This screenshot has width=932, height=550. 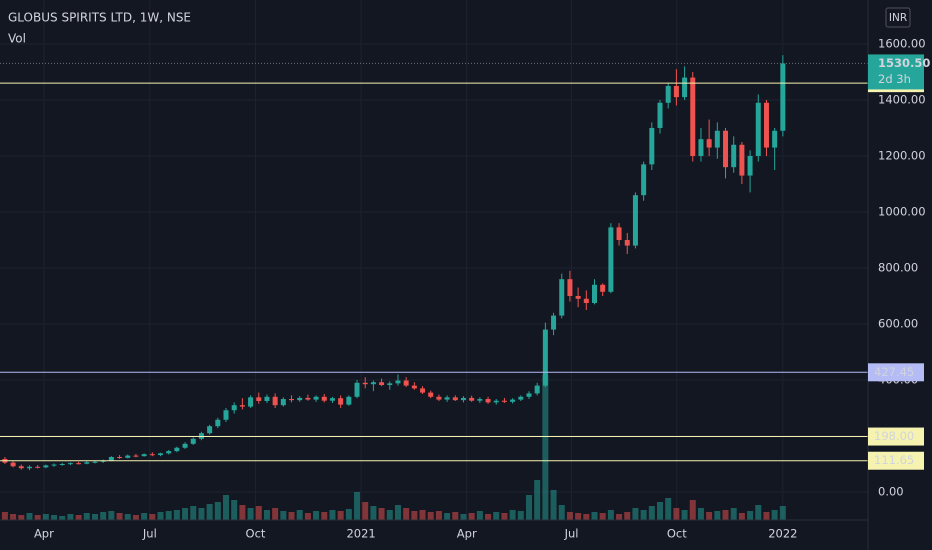 What do you see at coordinates (891, 491) in the screenshot?
I see `y-tick-label: 0.00` at bounding box center [891, 491].